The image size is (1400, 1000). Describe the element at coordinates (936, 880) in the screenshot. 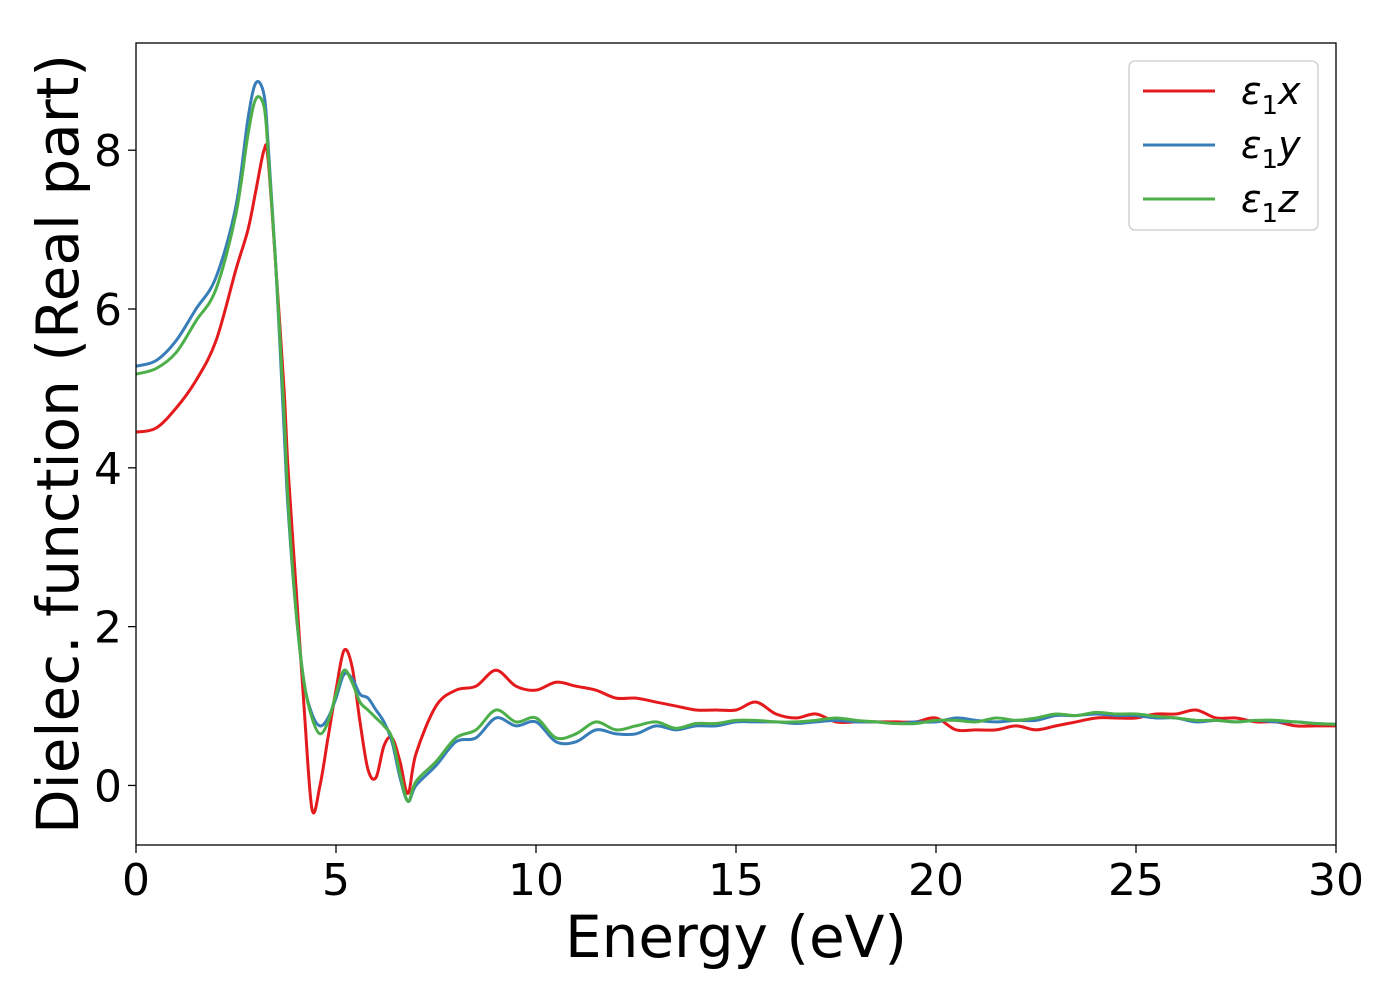

I see `x-tick-label: 20` at that location.